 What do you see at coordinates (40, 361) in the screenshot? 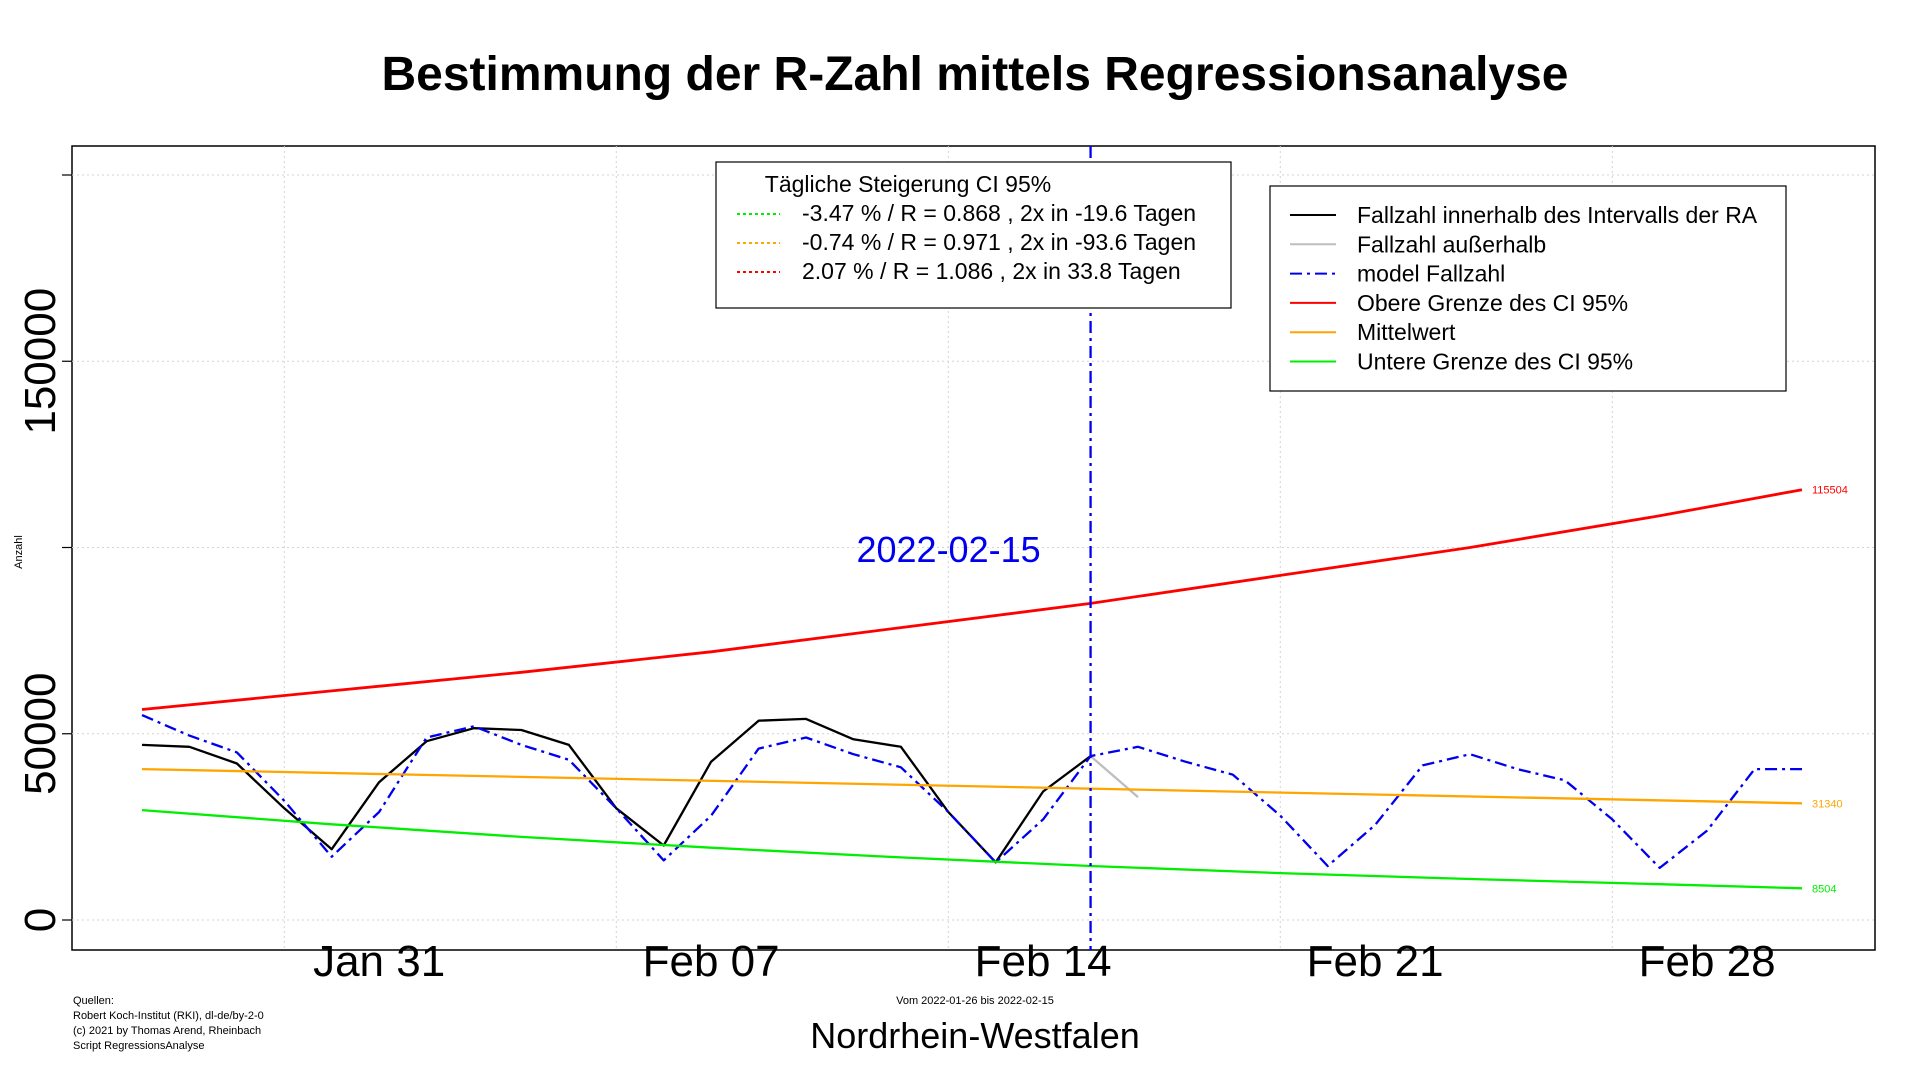
I see `y-tick-label: 150000` at bounding box center [40, 361].